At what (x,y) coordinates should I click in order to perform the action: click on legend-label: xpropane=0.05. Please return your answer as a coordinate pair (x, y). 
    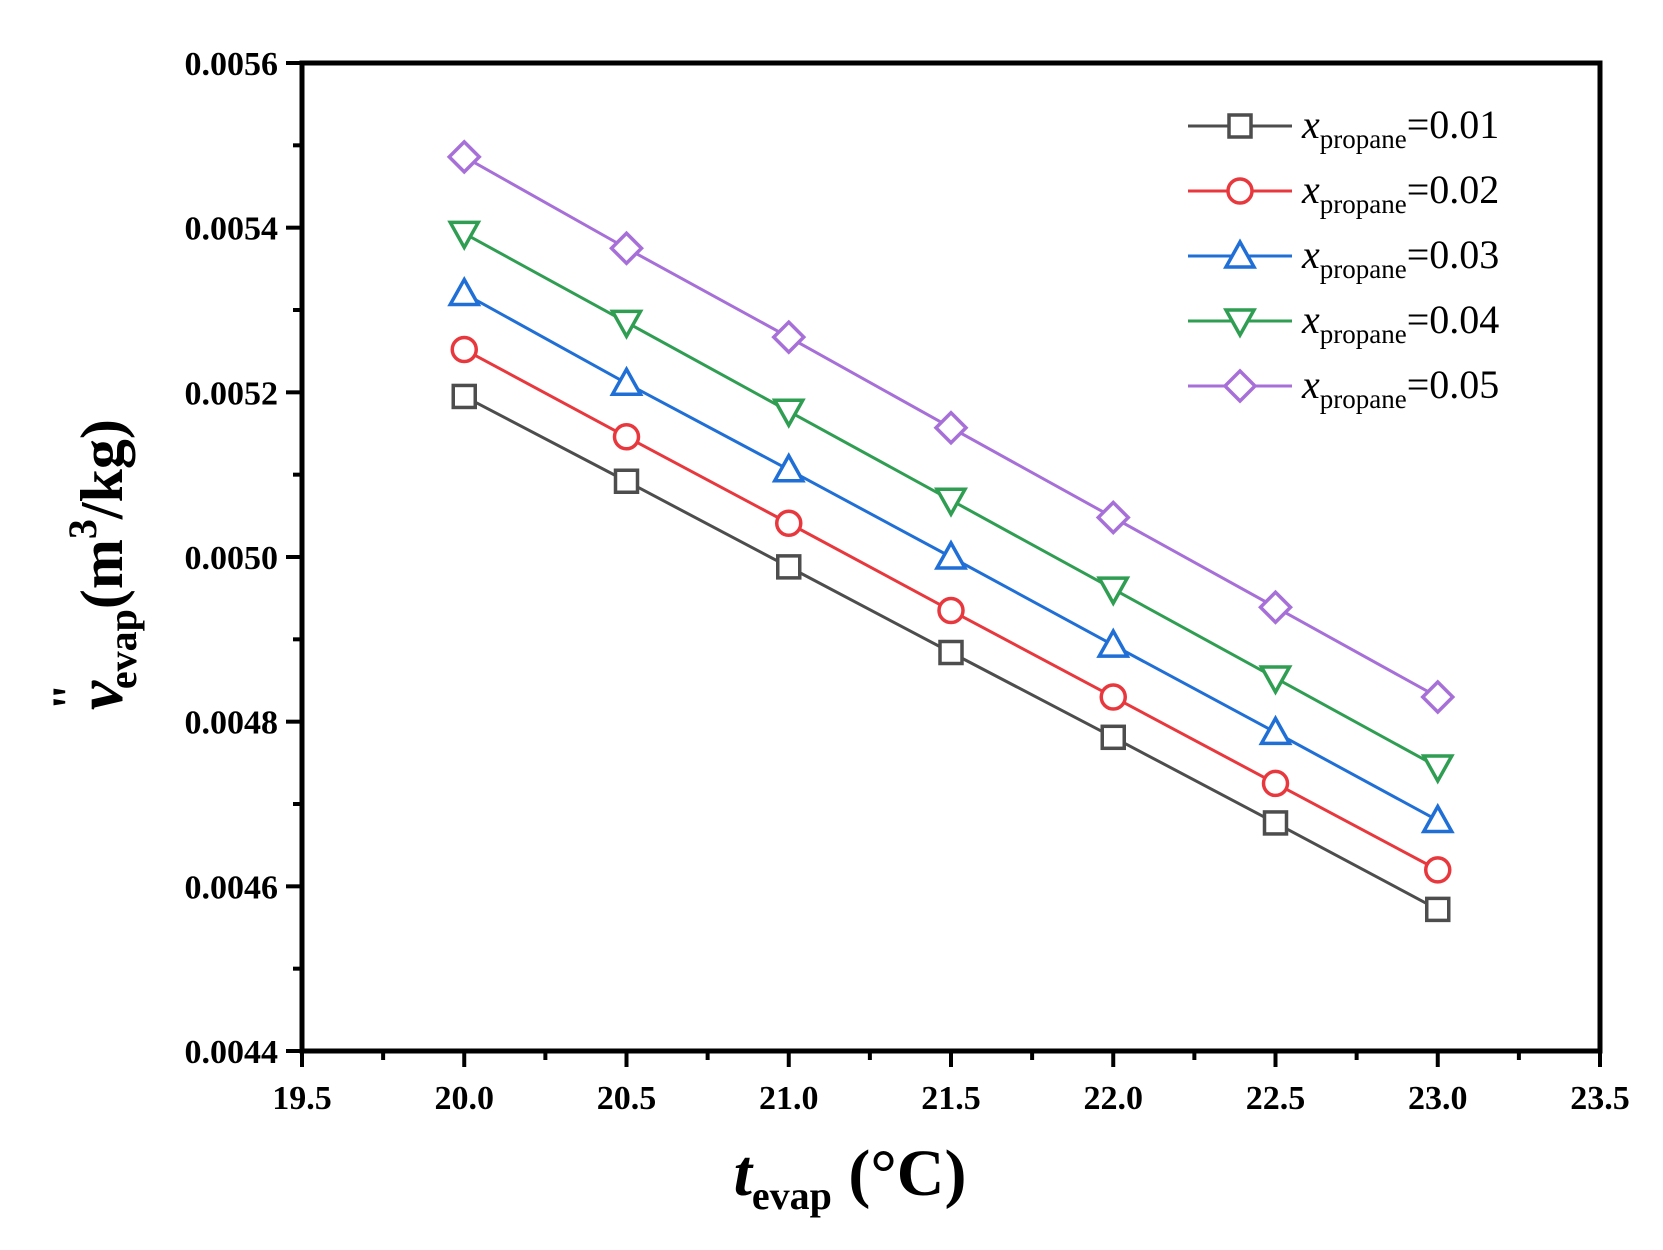
    Looking at the image, I should click on (1400, 388).